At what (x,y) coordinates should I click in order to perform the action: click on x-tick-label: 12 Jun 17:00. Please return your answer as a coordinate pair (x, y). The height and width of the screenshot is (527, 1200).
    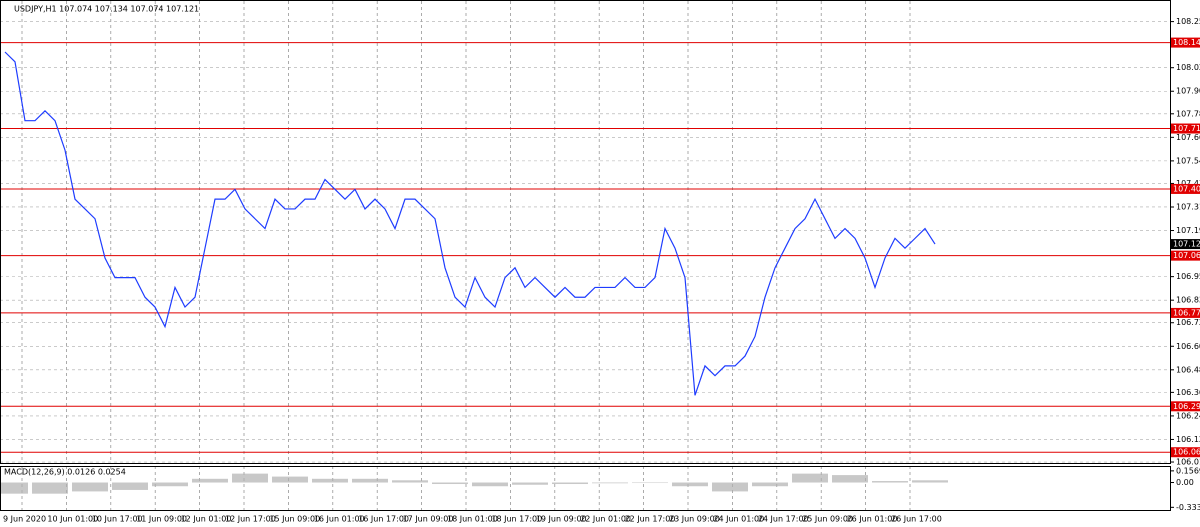
    Looking at the image, I should click on (250, 519).